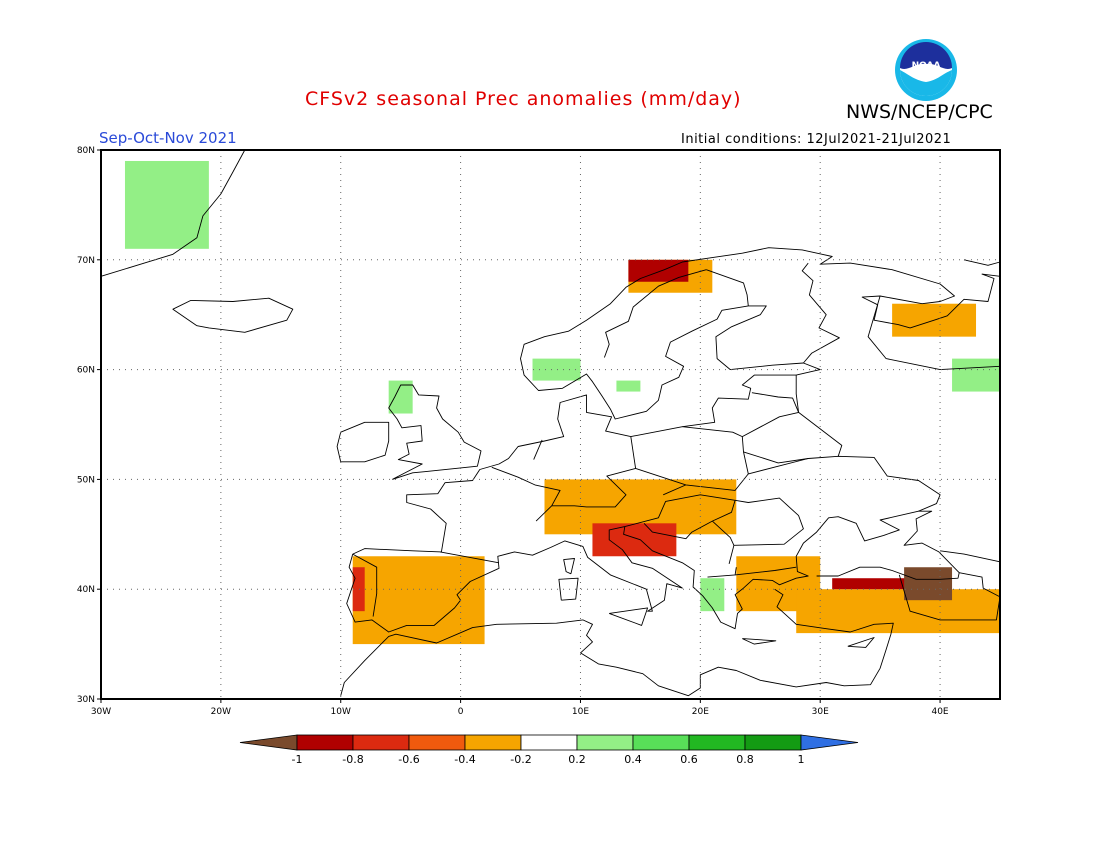 Image resolution: width=1100 pixels, height=850 pixels. Describe the element at coordinates (101, 712) in the screenshot. I see `x-tick-label: 30W` at that location.